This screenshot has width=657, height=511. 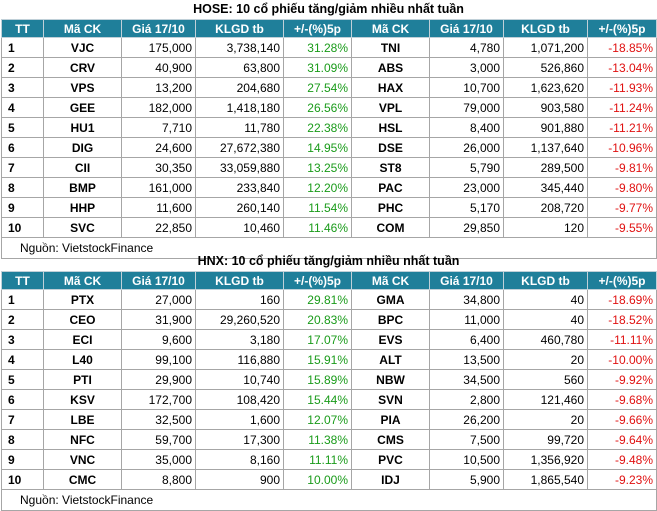 What do you see at coordinates (390, 127) in the screenshot?
I see `loser-code-cell: HSL` at bounding box center [390, 127].